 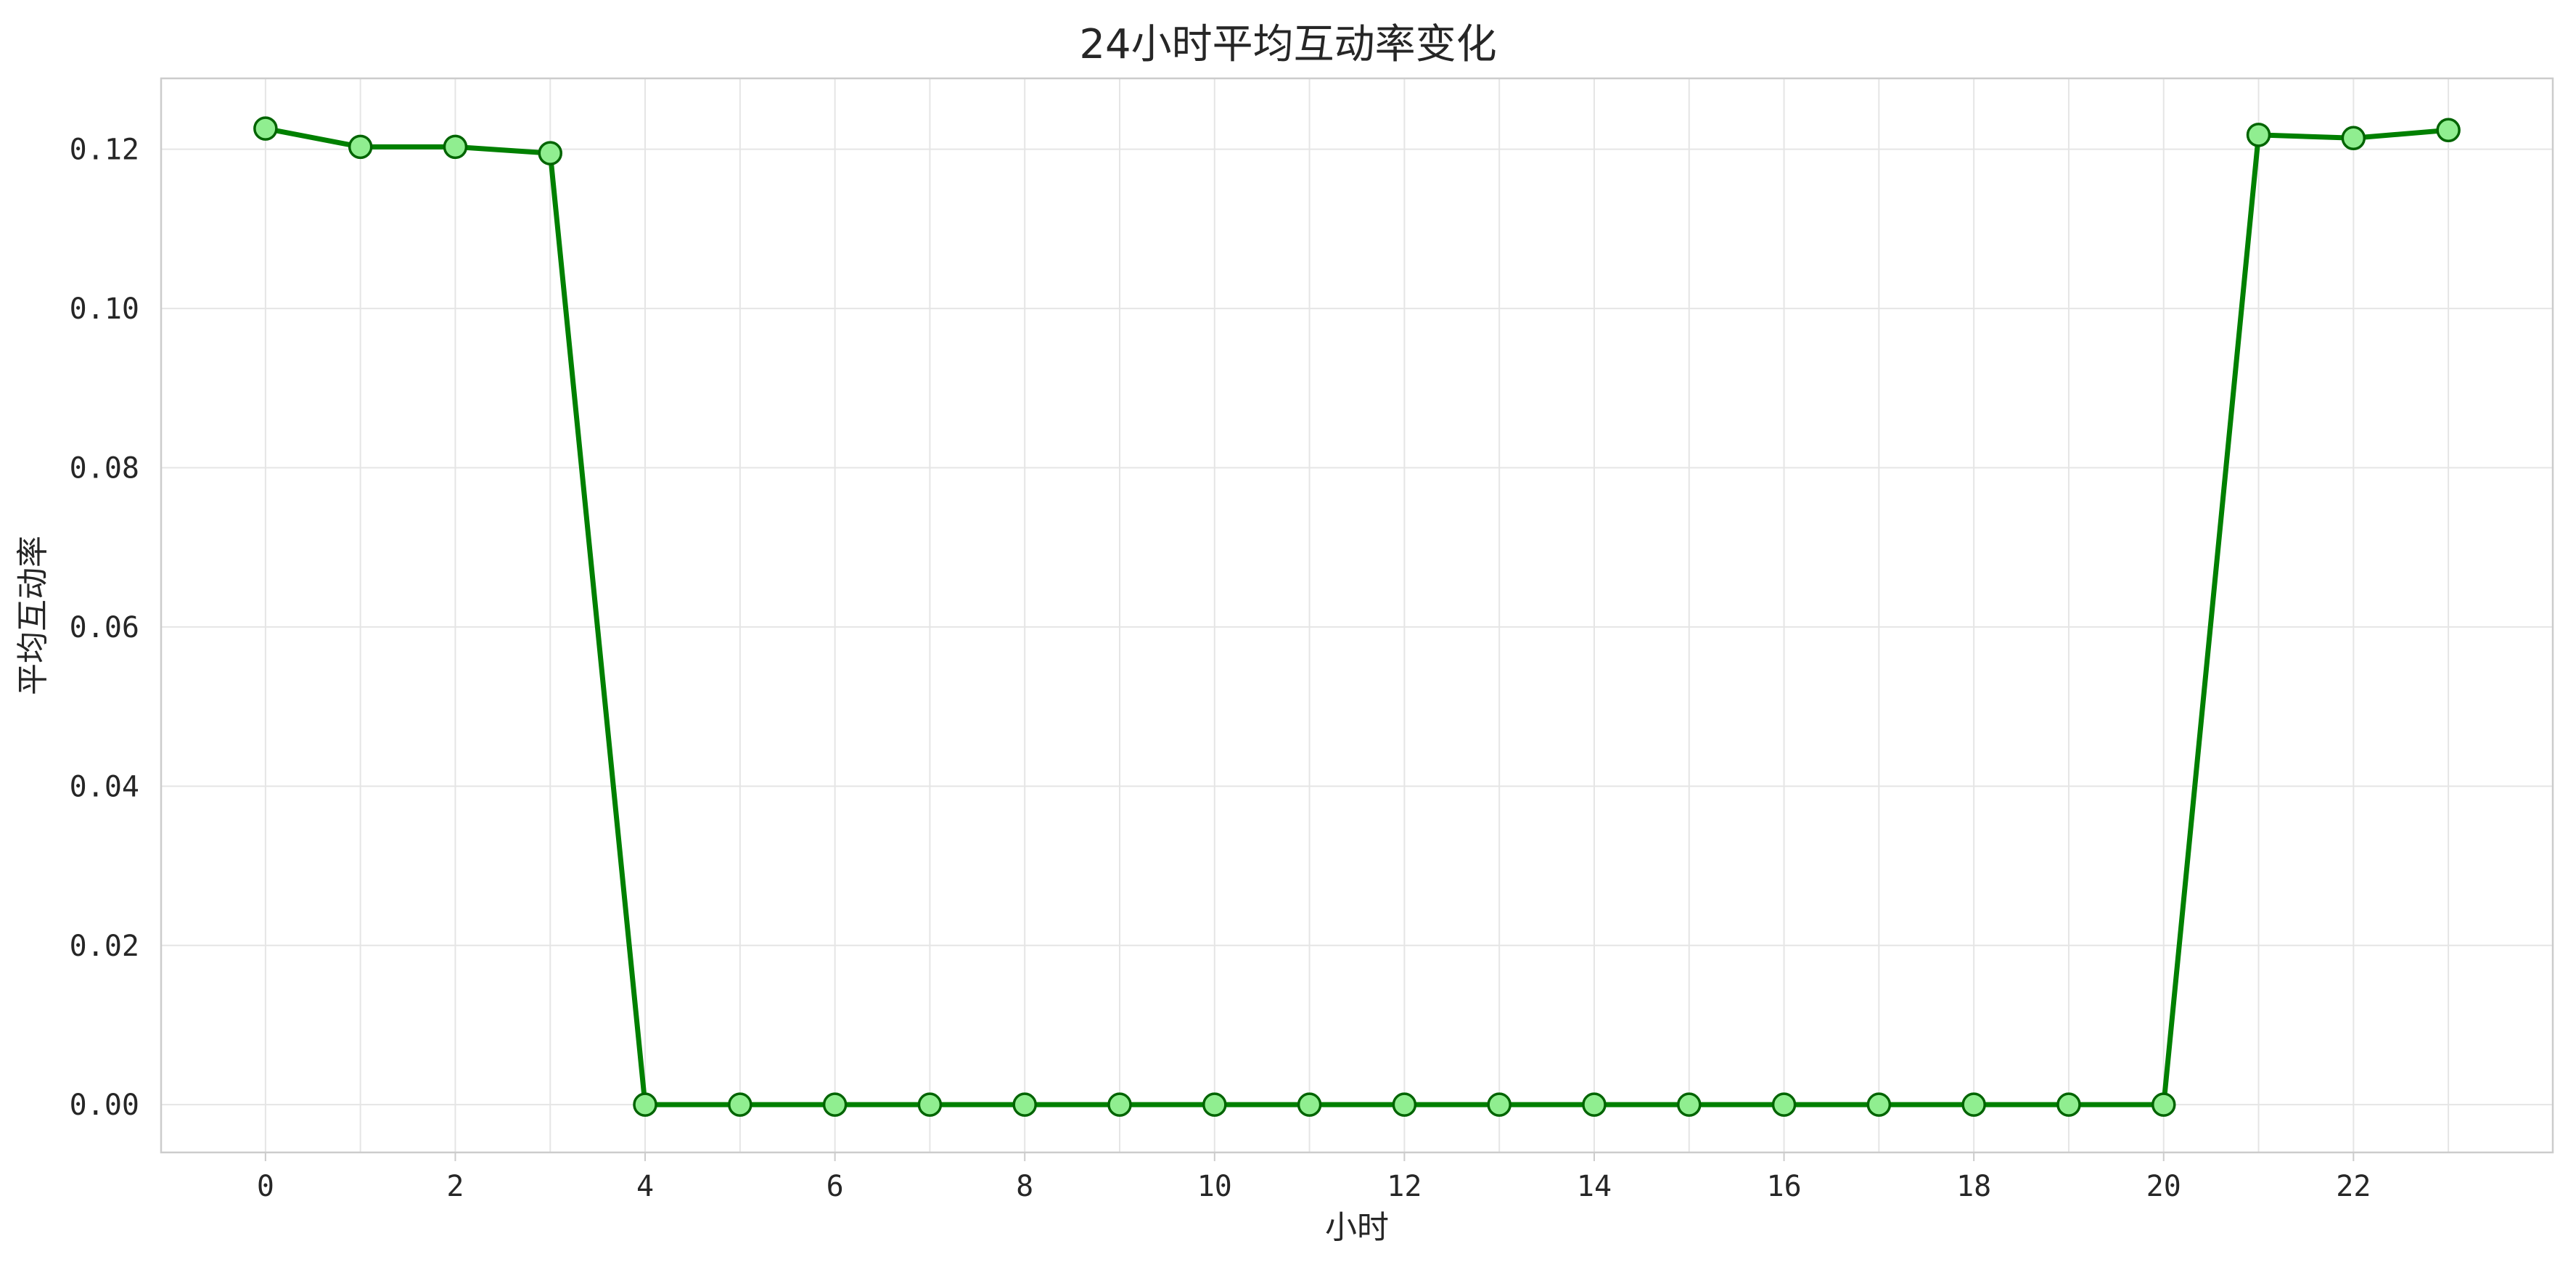 I want to click on y-axis-label: 平均互动率, so click(x=33, y=615).